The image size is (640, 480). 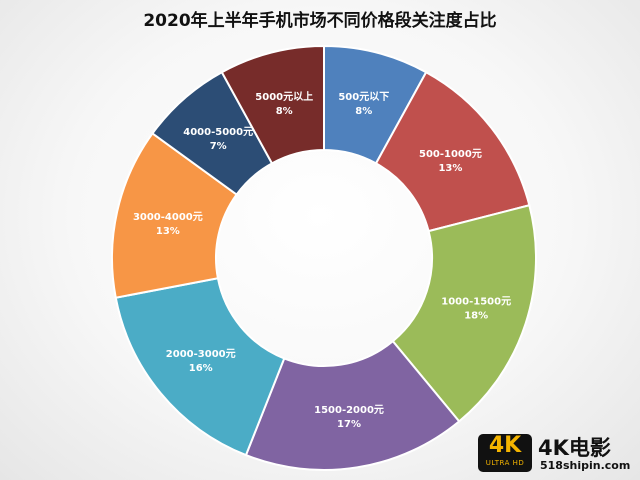 I want to click on brand-name: 4K电影, so click(x=574, y=448).